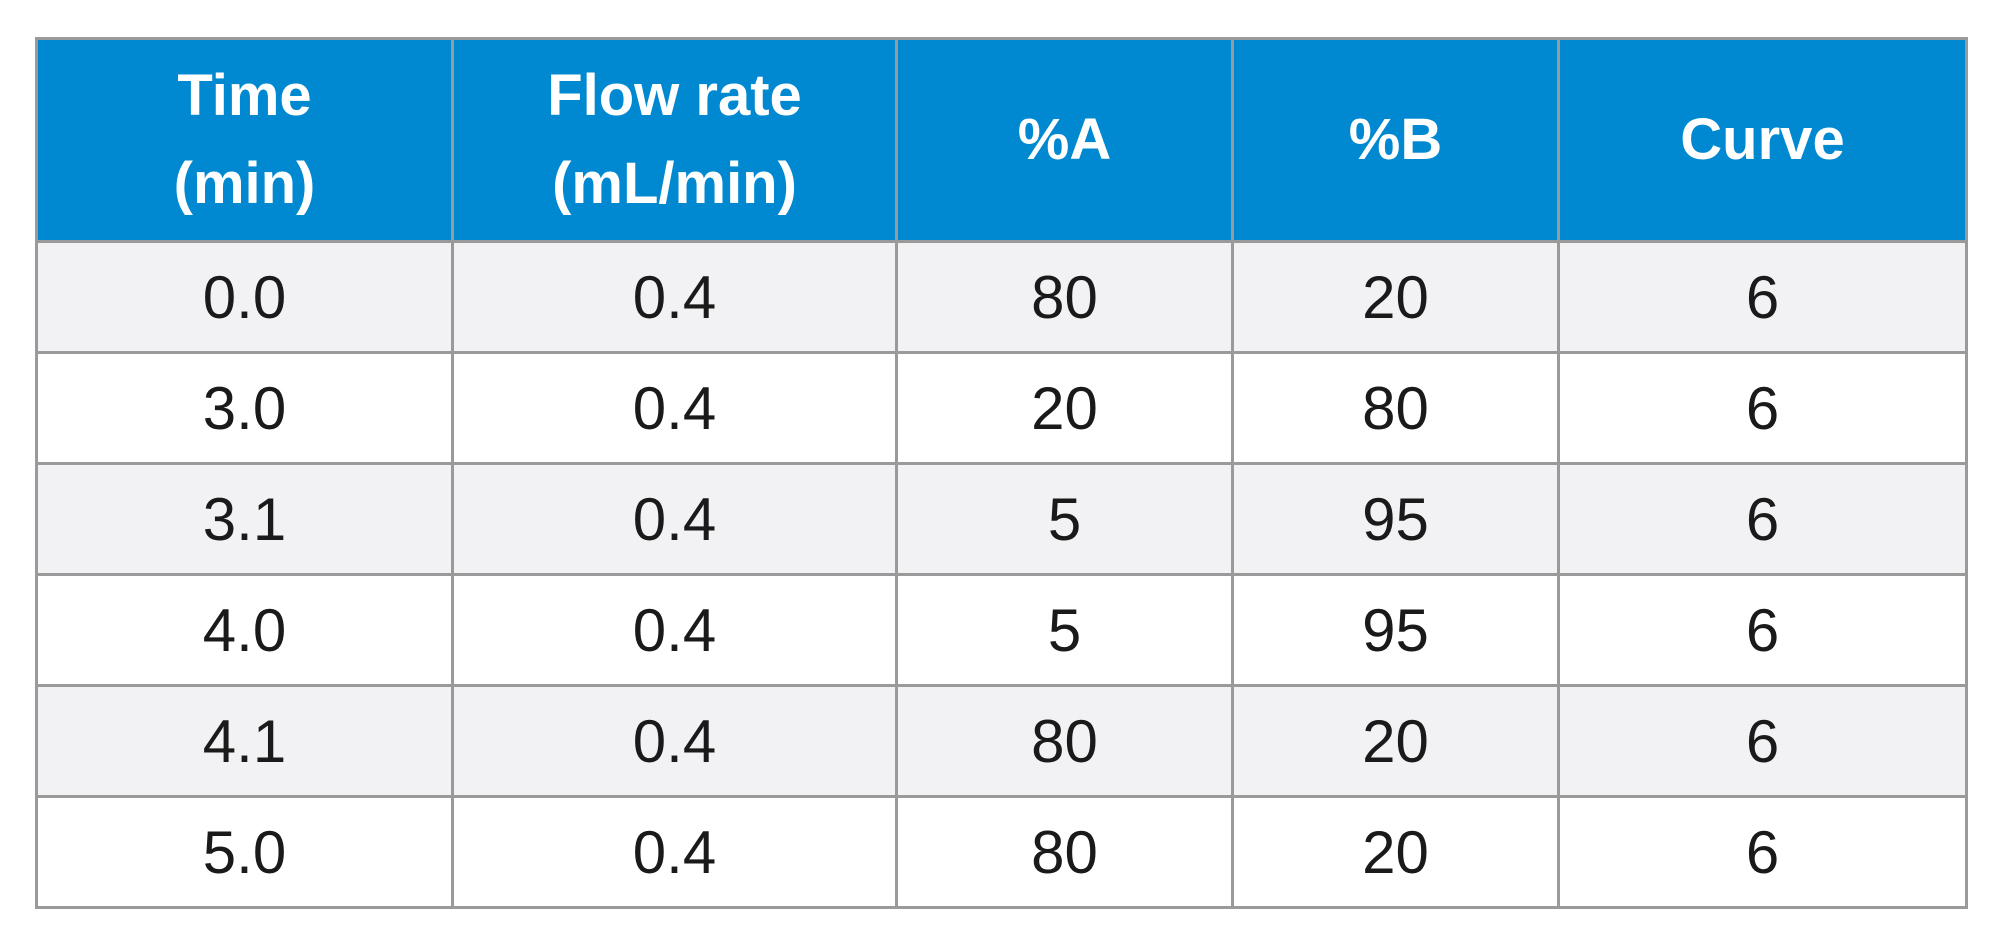 This screenshot has width=2000, height=937. What do you see at coordinates (244, 519) in the screenshot?
I see `cell-time: 3.1` at bounding box center [244, 519].